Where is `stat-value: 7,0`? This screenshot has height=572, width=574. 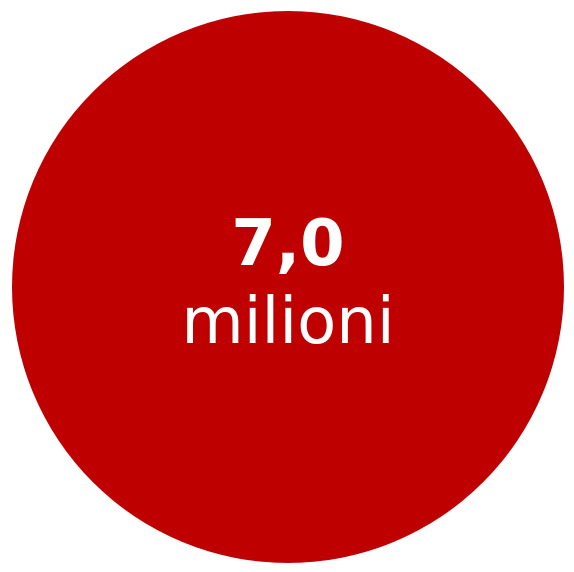
stat-value: 7,0 is located at coordinates (288, 244).